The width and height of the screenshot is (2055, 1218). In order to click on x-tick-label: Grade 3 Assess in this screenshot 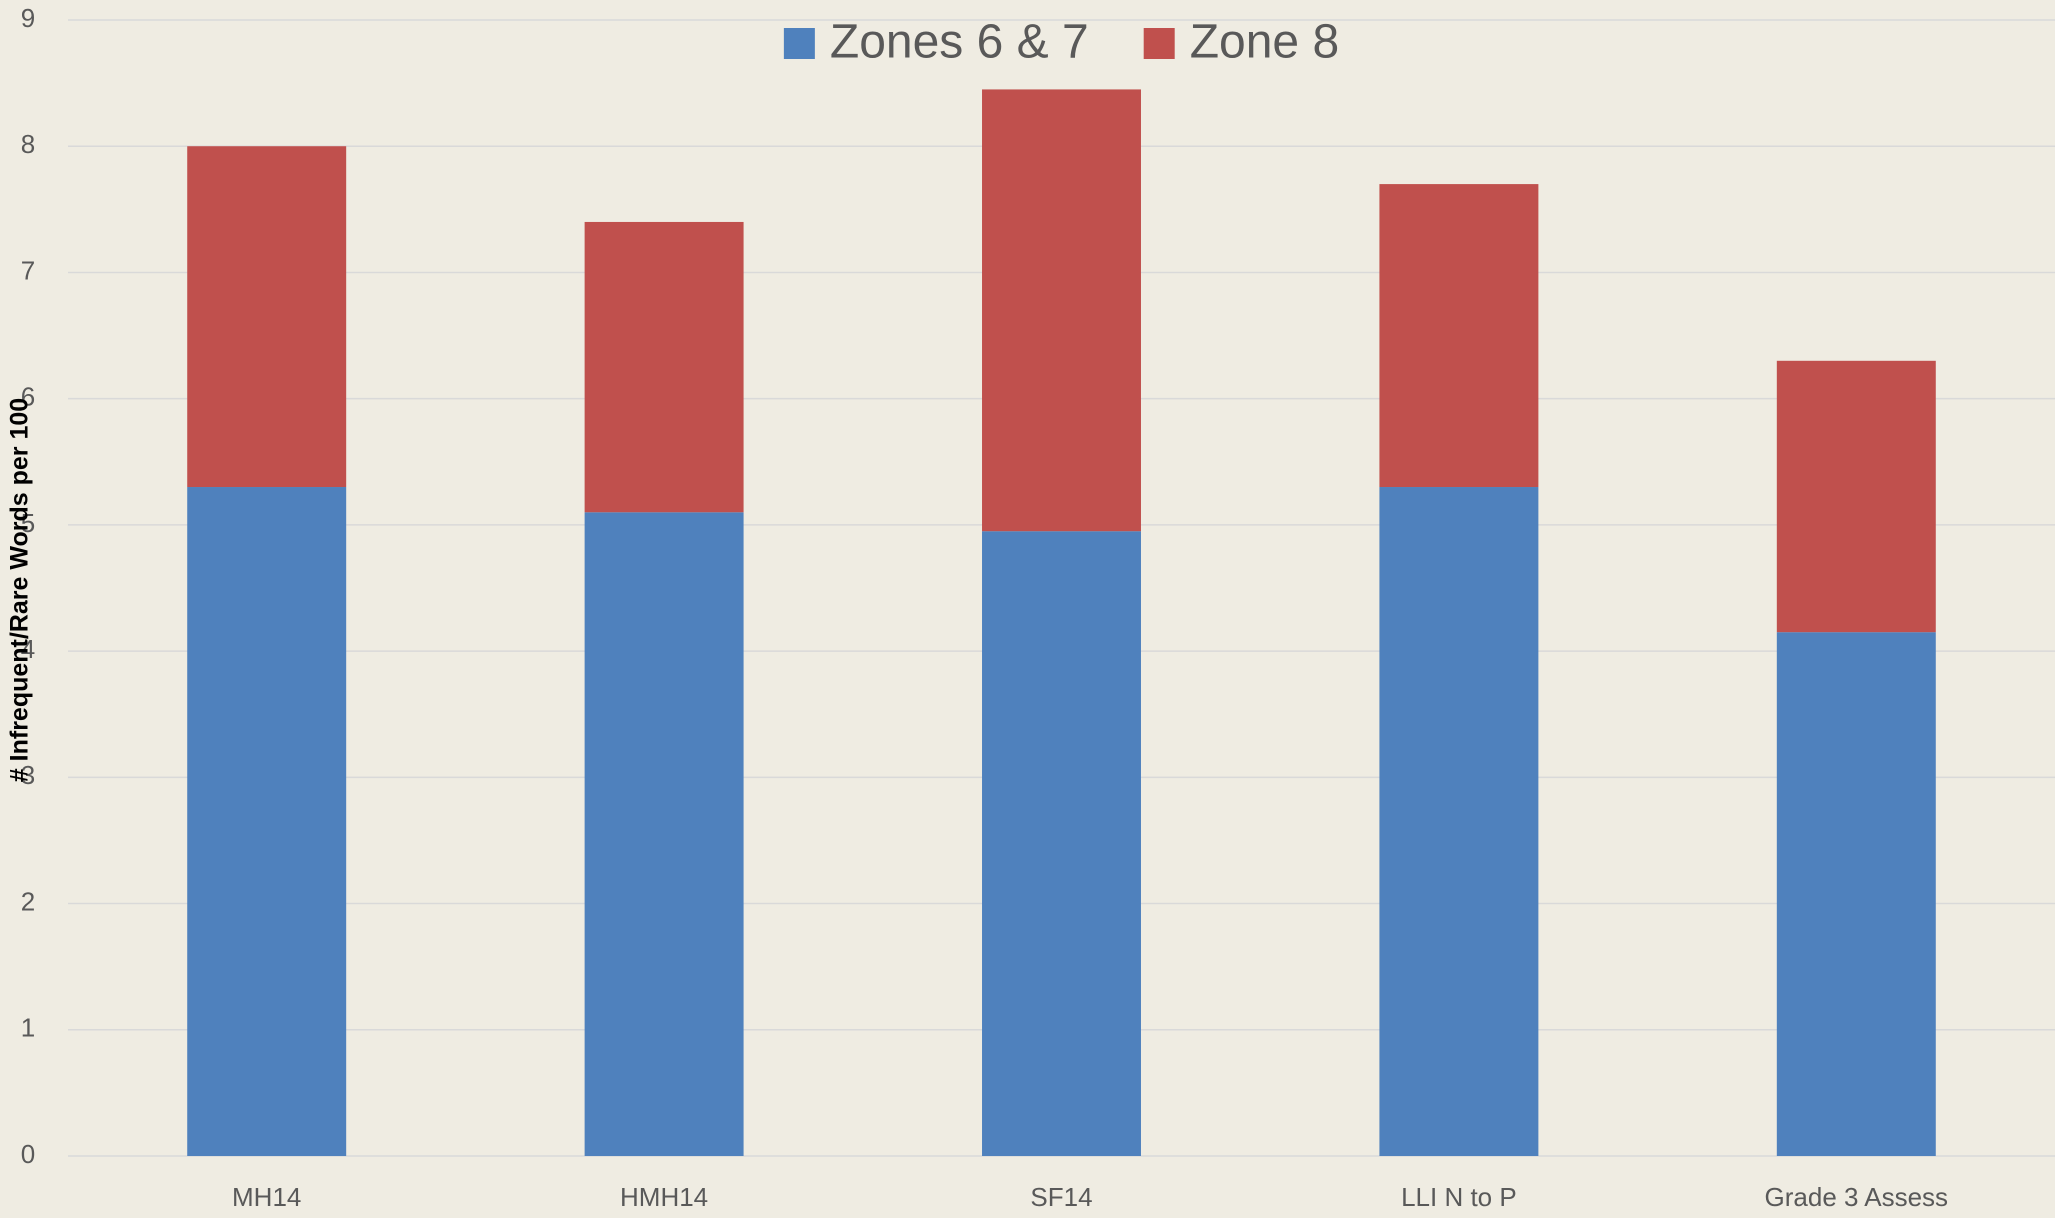, I will do `click(1857, 1197)`.